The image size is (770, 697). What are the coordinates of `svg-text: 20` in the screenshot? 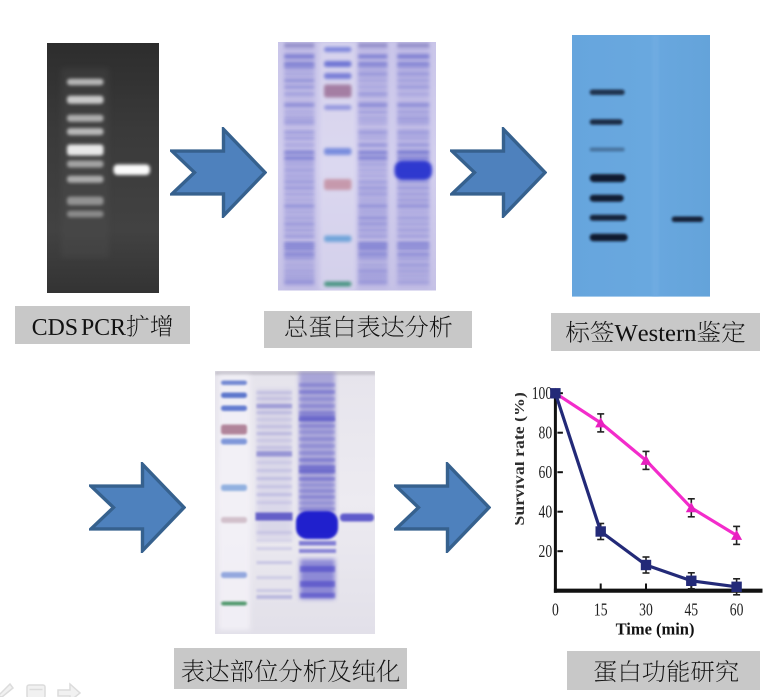 It's located at (546, 552).